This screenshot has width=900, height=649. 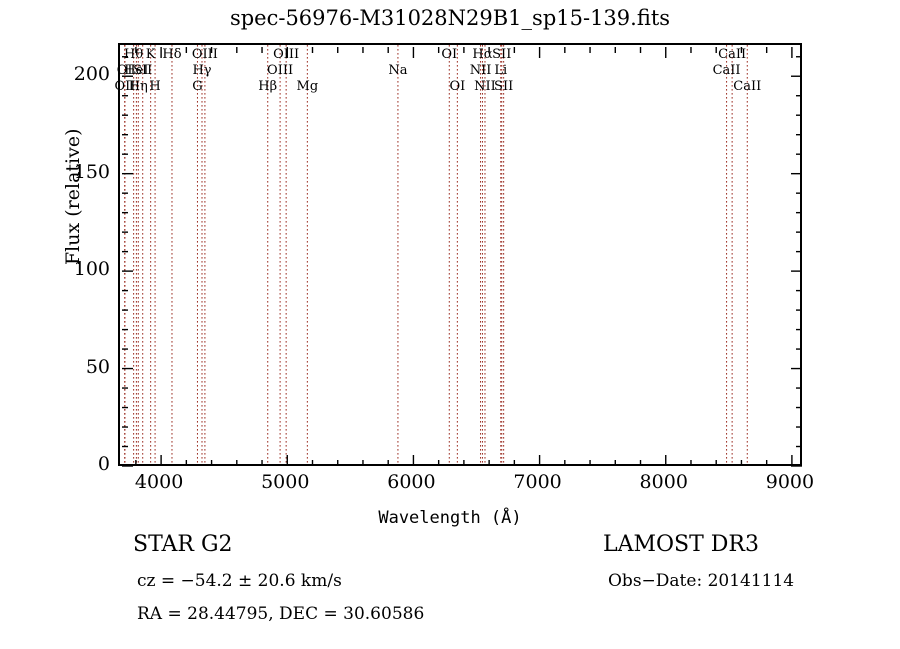 What do you see at coordinates (482, 54) in the screenshot?
I see `spectral-line-label: Hα` at bounding box center [482, 54].